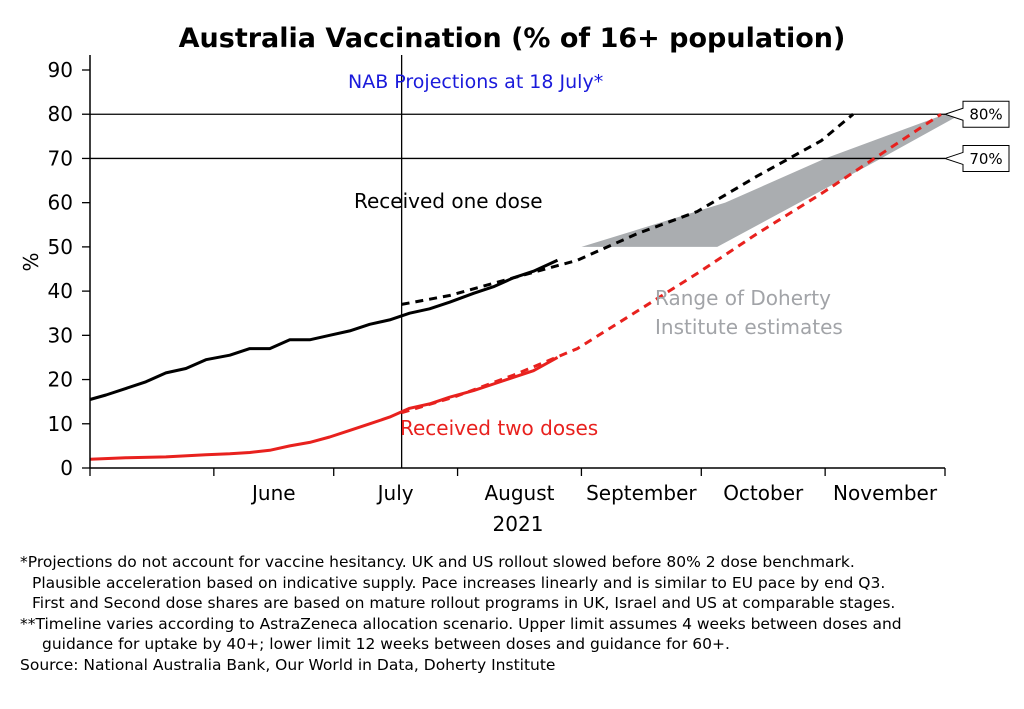  What do you see at coordinates (518, 524) in the screenshot?
I see `x-axis-label: 2021` at bounding box center [518, 524].